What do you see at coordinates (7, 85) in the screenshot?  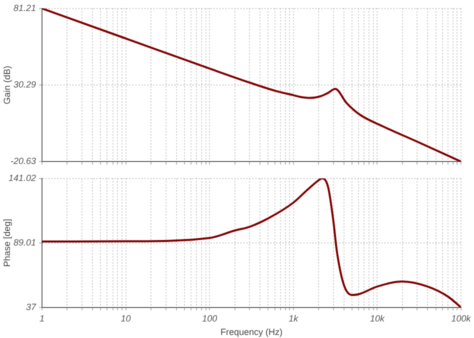 I see `y-axis-title: Gain (dB)` at bounding box center [7, 85].